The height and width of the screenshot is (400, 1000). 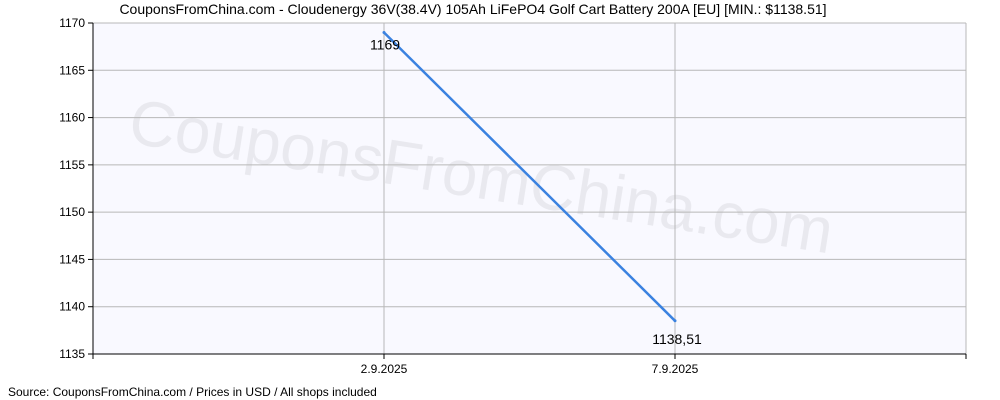 What do you see at coordinates (72, 307) in the screenshot?
I see `y-tick-label: 1140` at bounding box center [72, 307].